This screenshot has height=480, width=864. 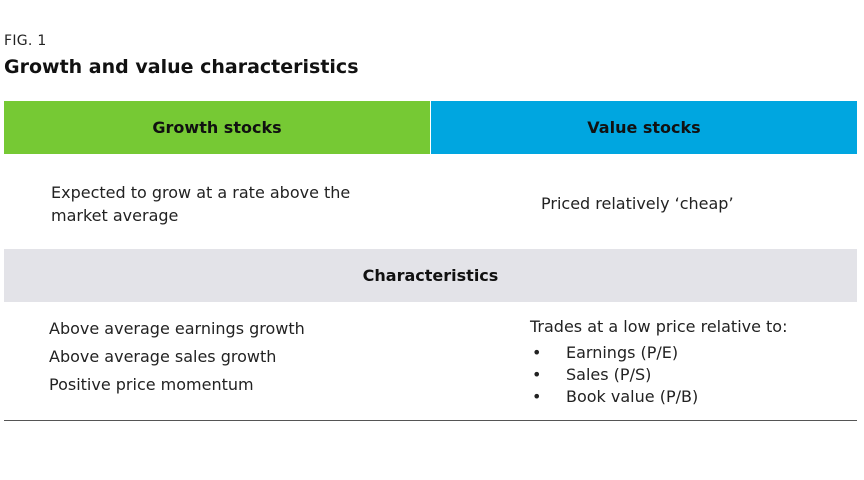 What do you see at coordinates (25, 41) in the screenshot?
I see `figure-label: FIG. 1` at bounding box center [25, 41].